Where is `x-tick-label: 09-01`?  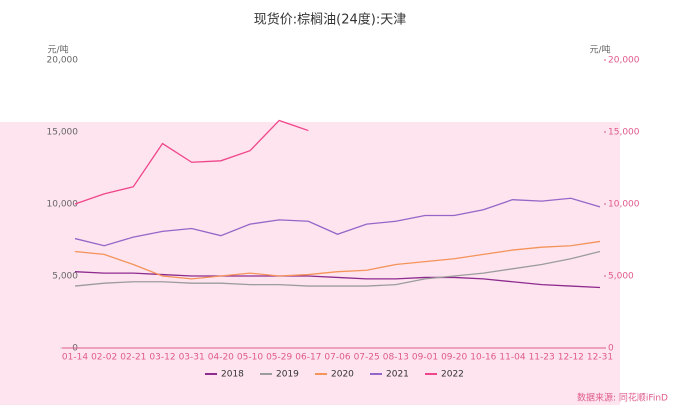 x-tick-label: 09-01 is located at coordinates (425, 358).